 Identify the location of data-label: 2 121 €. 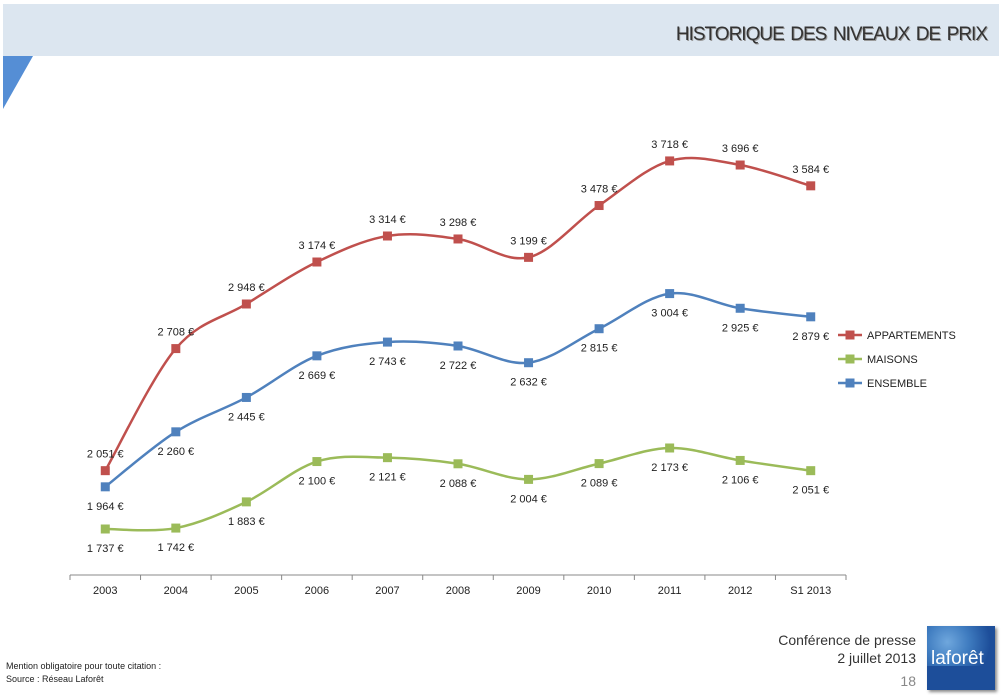
(387, 478).